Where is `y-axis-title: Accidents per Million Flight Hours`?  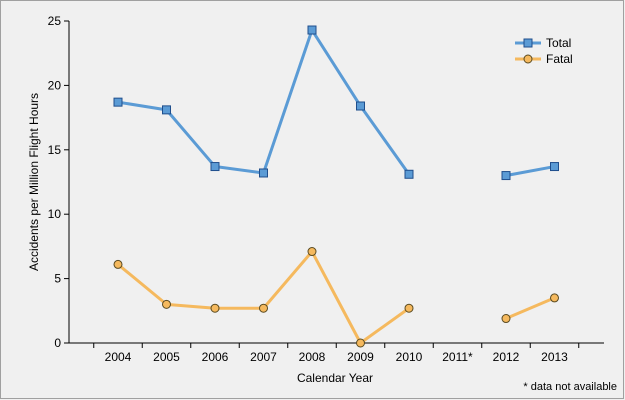 y-axis-title: Accidents per Million Flight Hours is located at coordinates (34, 182).